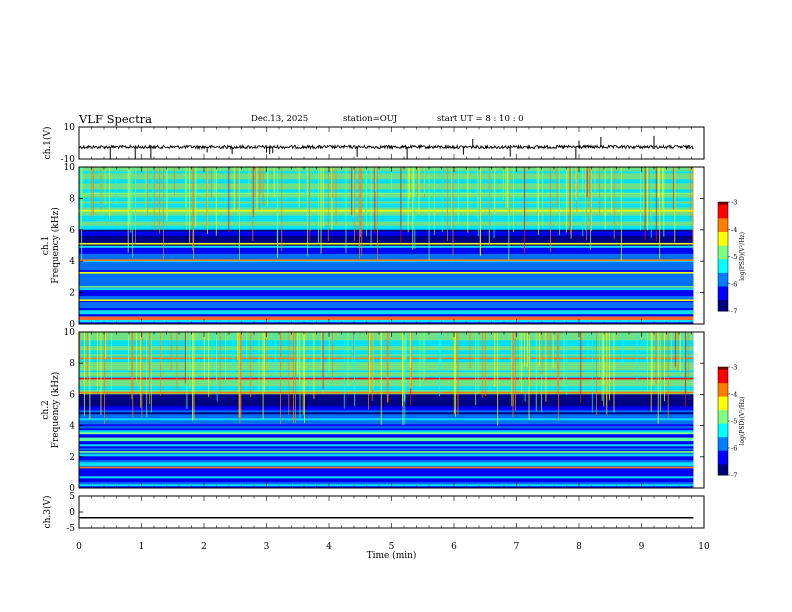 The height and width of the screenshot is (612, 792). What do you see at coordinates (47, 512) in the screenshot?
I see `y-axis-title: ch.3(V)` at bounding box center [47, 512].